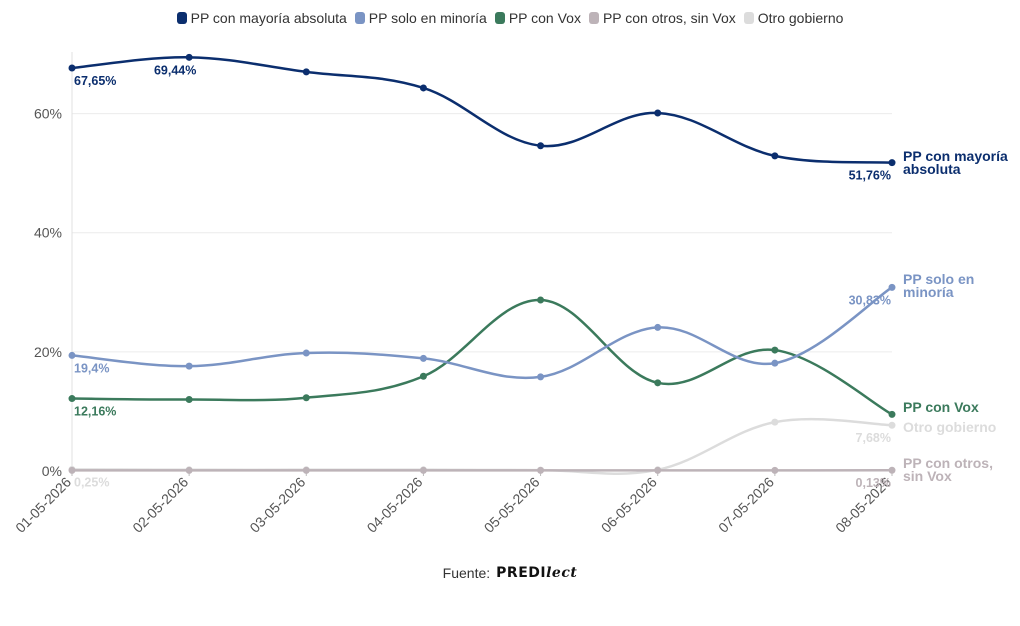 This screenshot has height=626, width=1020. Describe the element at coordinates (949, 427) in the screenshot. I see `series-end-label: Otro gobierno` at that location.